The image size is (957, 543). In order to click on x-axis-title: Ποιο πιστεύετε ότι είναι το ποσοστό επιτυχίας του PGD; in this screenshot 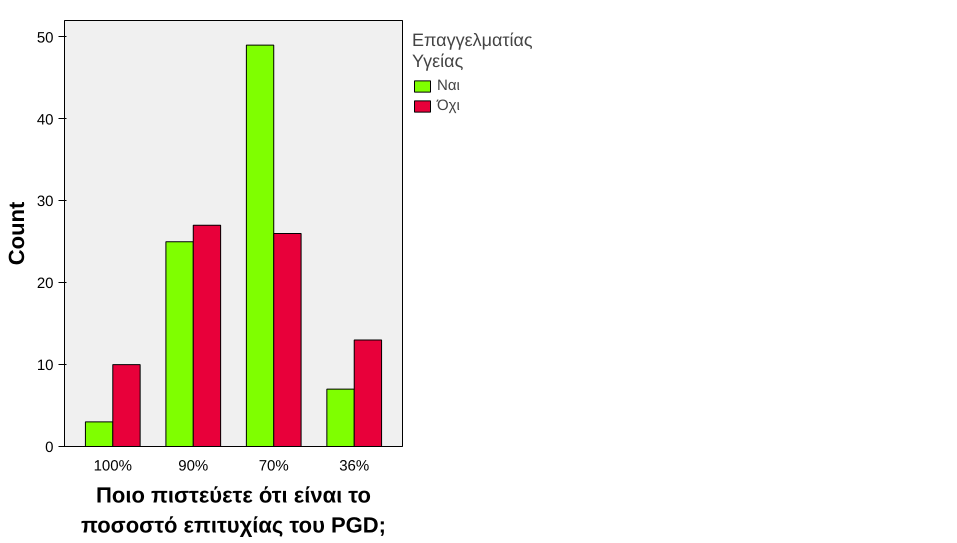, I will do `click(233, 510)`.